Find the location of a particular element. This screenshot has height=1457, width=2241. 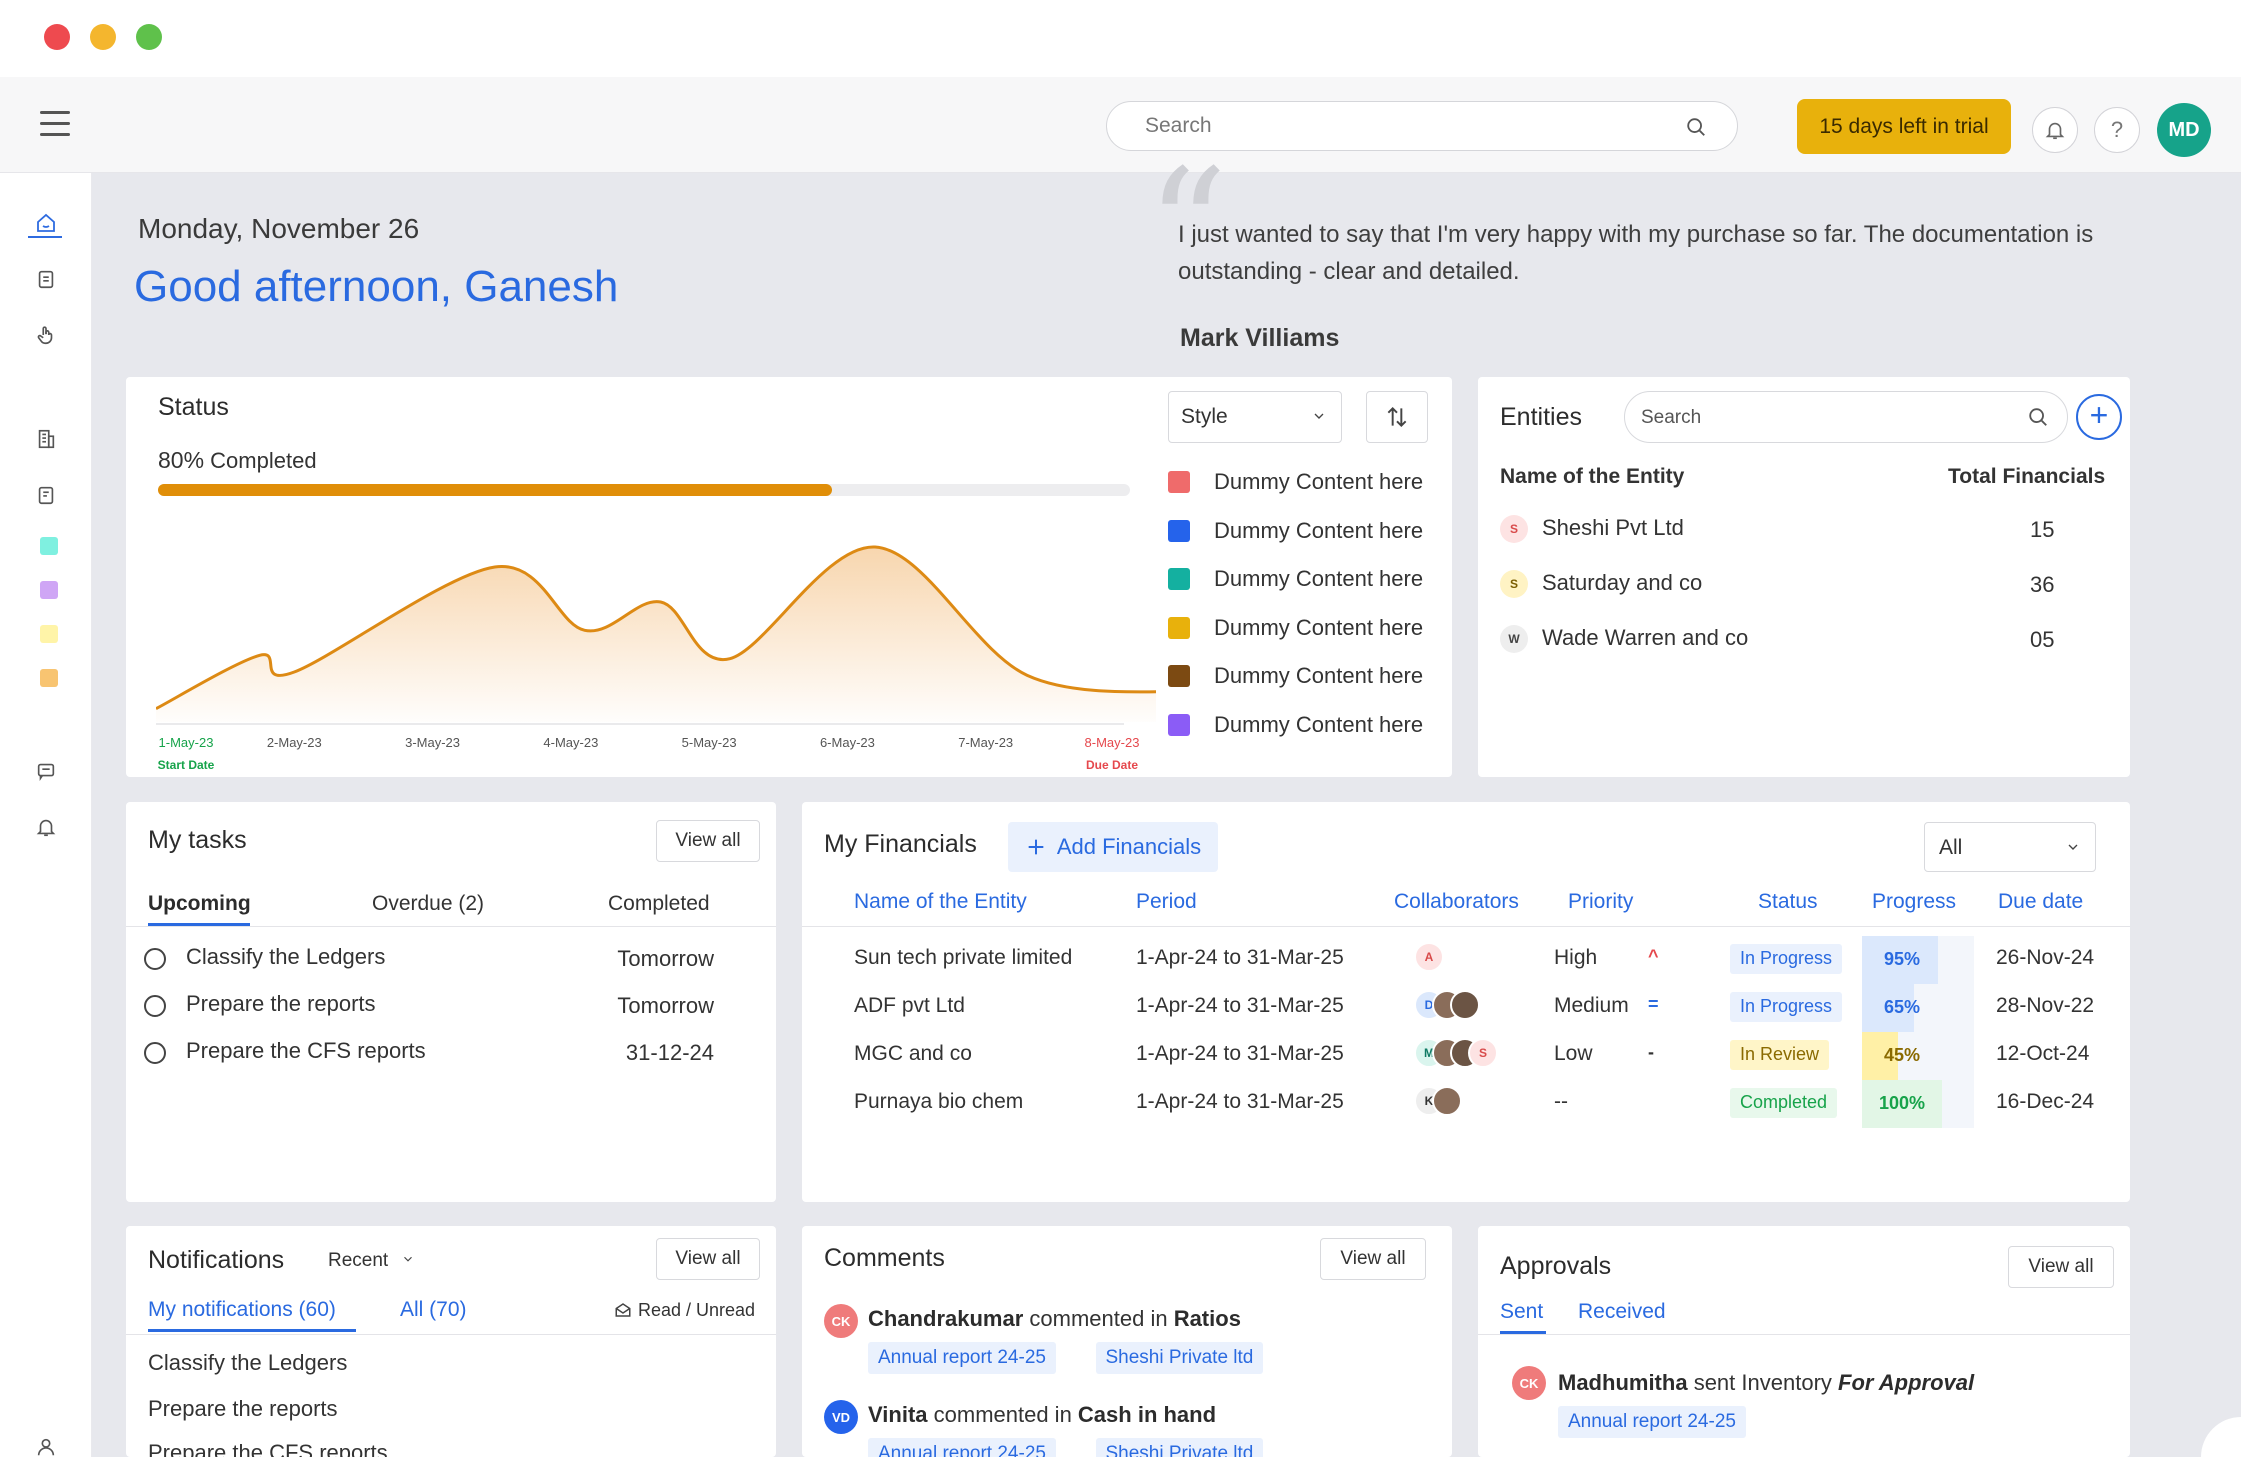

tab-sent: Sent is located at coordinates (1522, 1311).